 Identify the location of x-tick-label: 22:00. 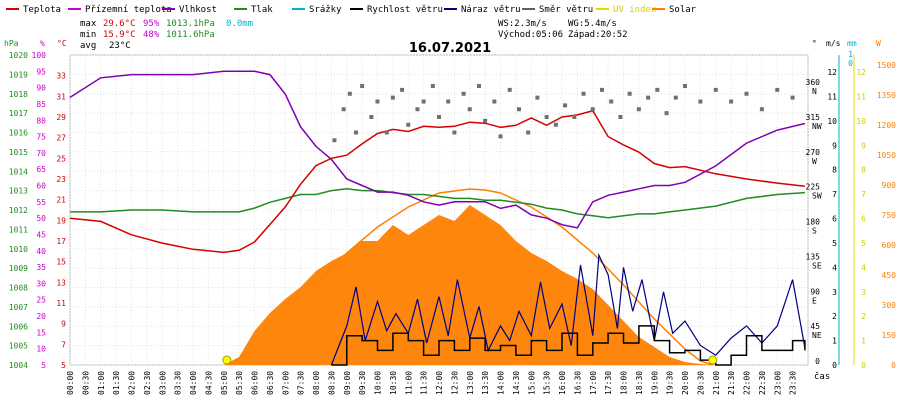
(747, 383).